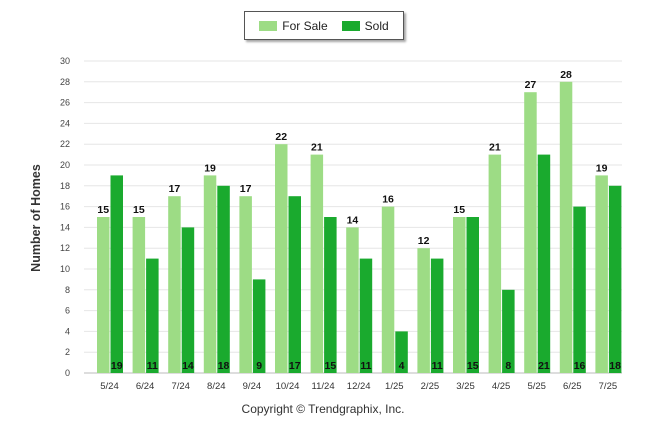 Image resolution: width=646 pixels, height=434 pixels. Describe the element at coordinates (531, 85) in the screenshot. I see `data-label-for-sale: 27` at that location.